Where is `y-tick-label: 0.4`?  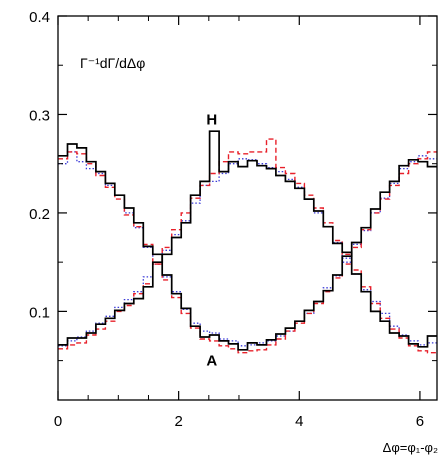 y-tick-label: 0.4 is located at coordinates (39, 17).